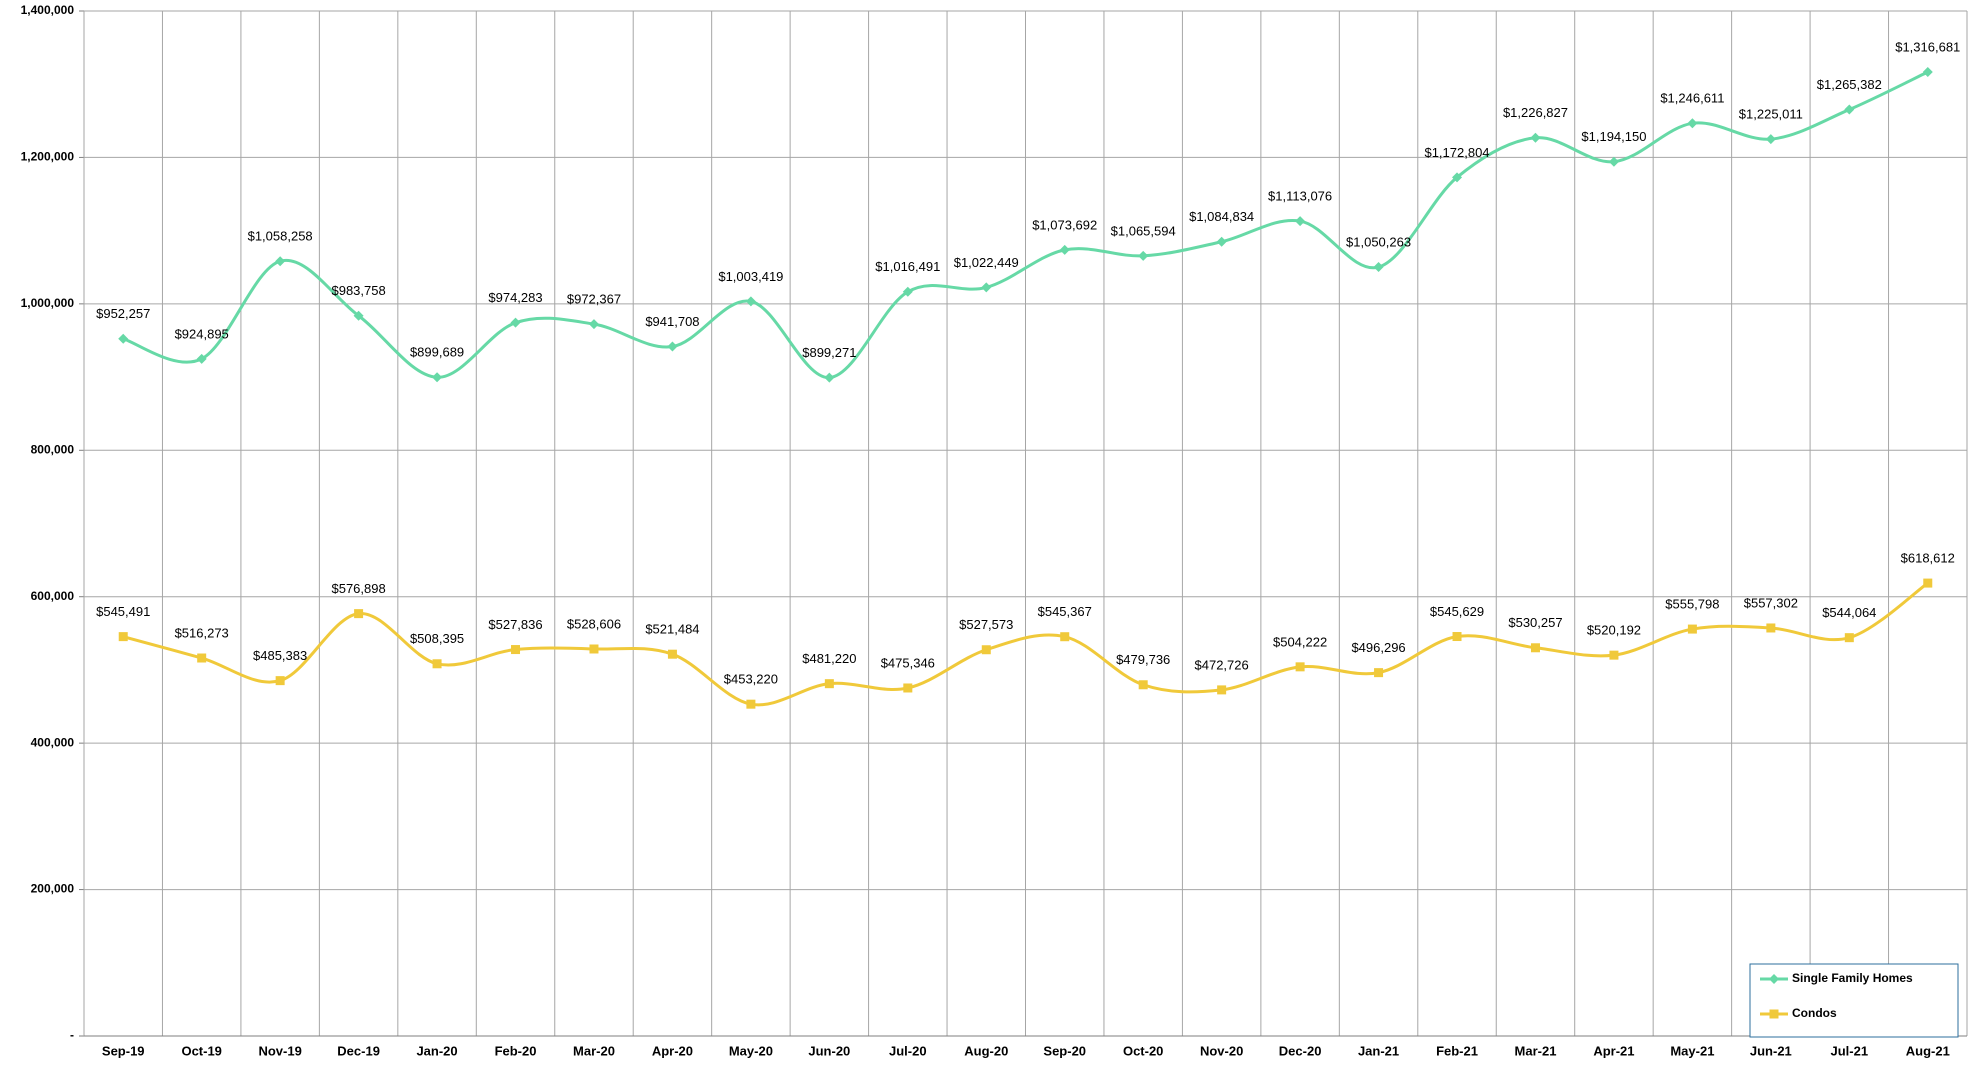 The width and height of the screenshot is (1974, 1068). Describe the element at coordinates (829, 1050) in the screenshot. I see `x-tick-label: Jun-20` at that location.